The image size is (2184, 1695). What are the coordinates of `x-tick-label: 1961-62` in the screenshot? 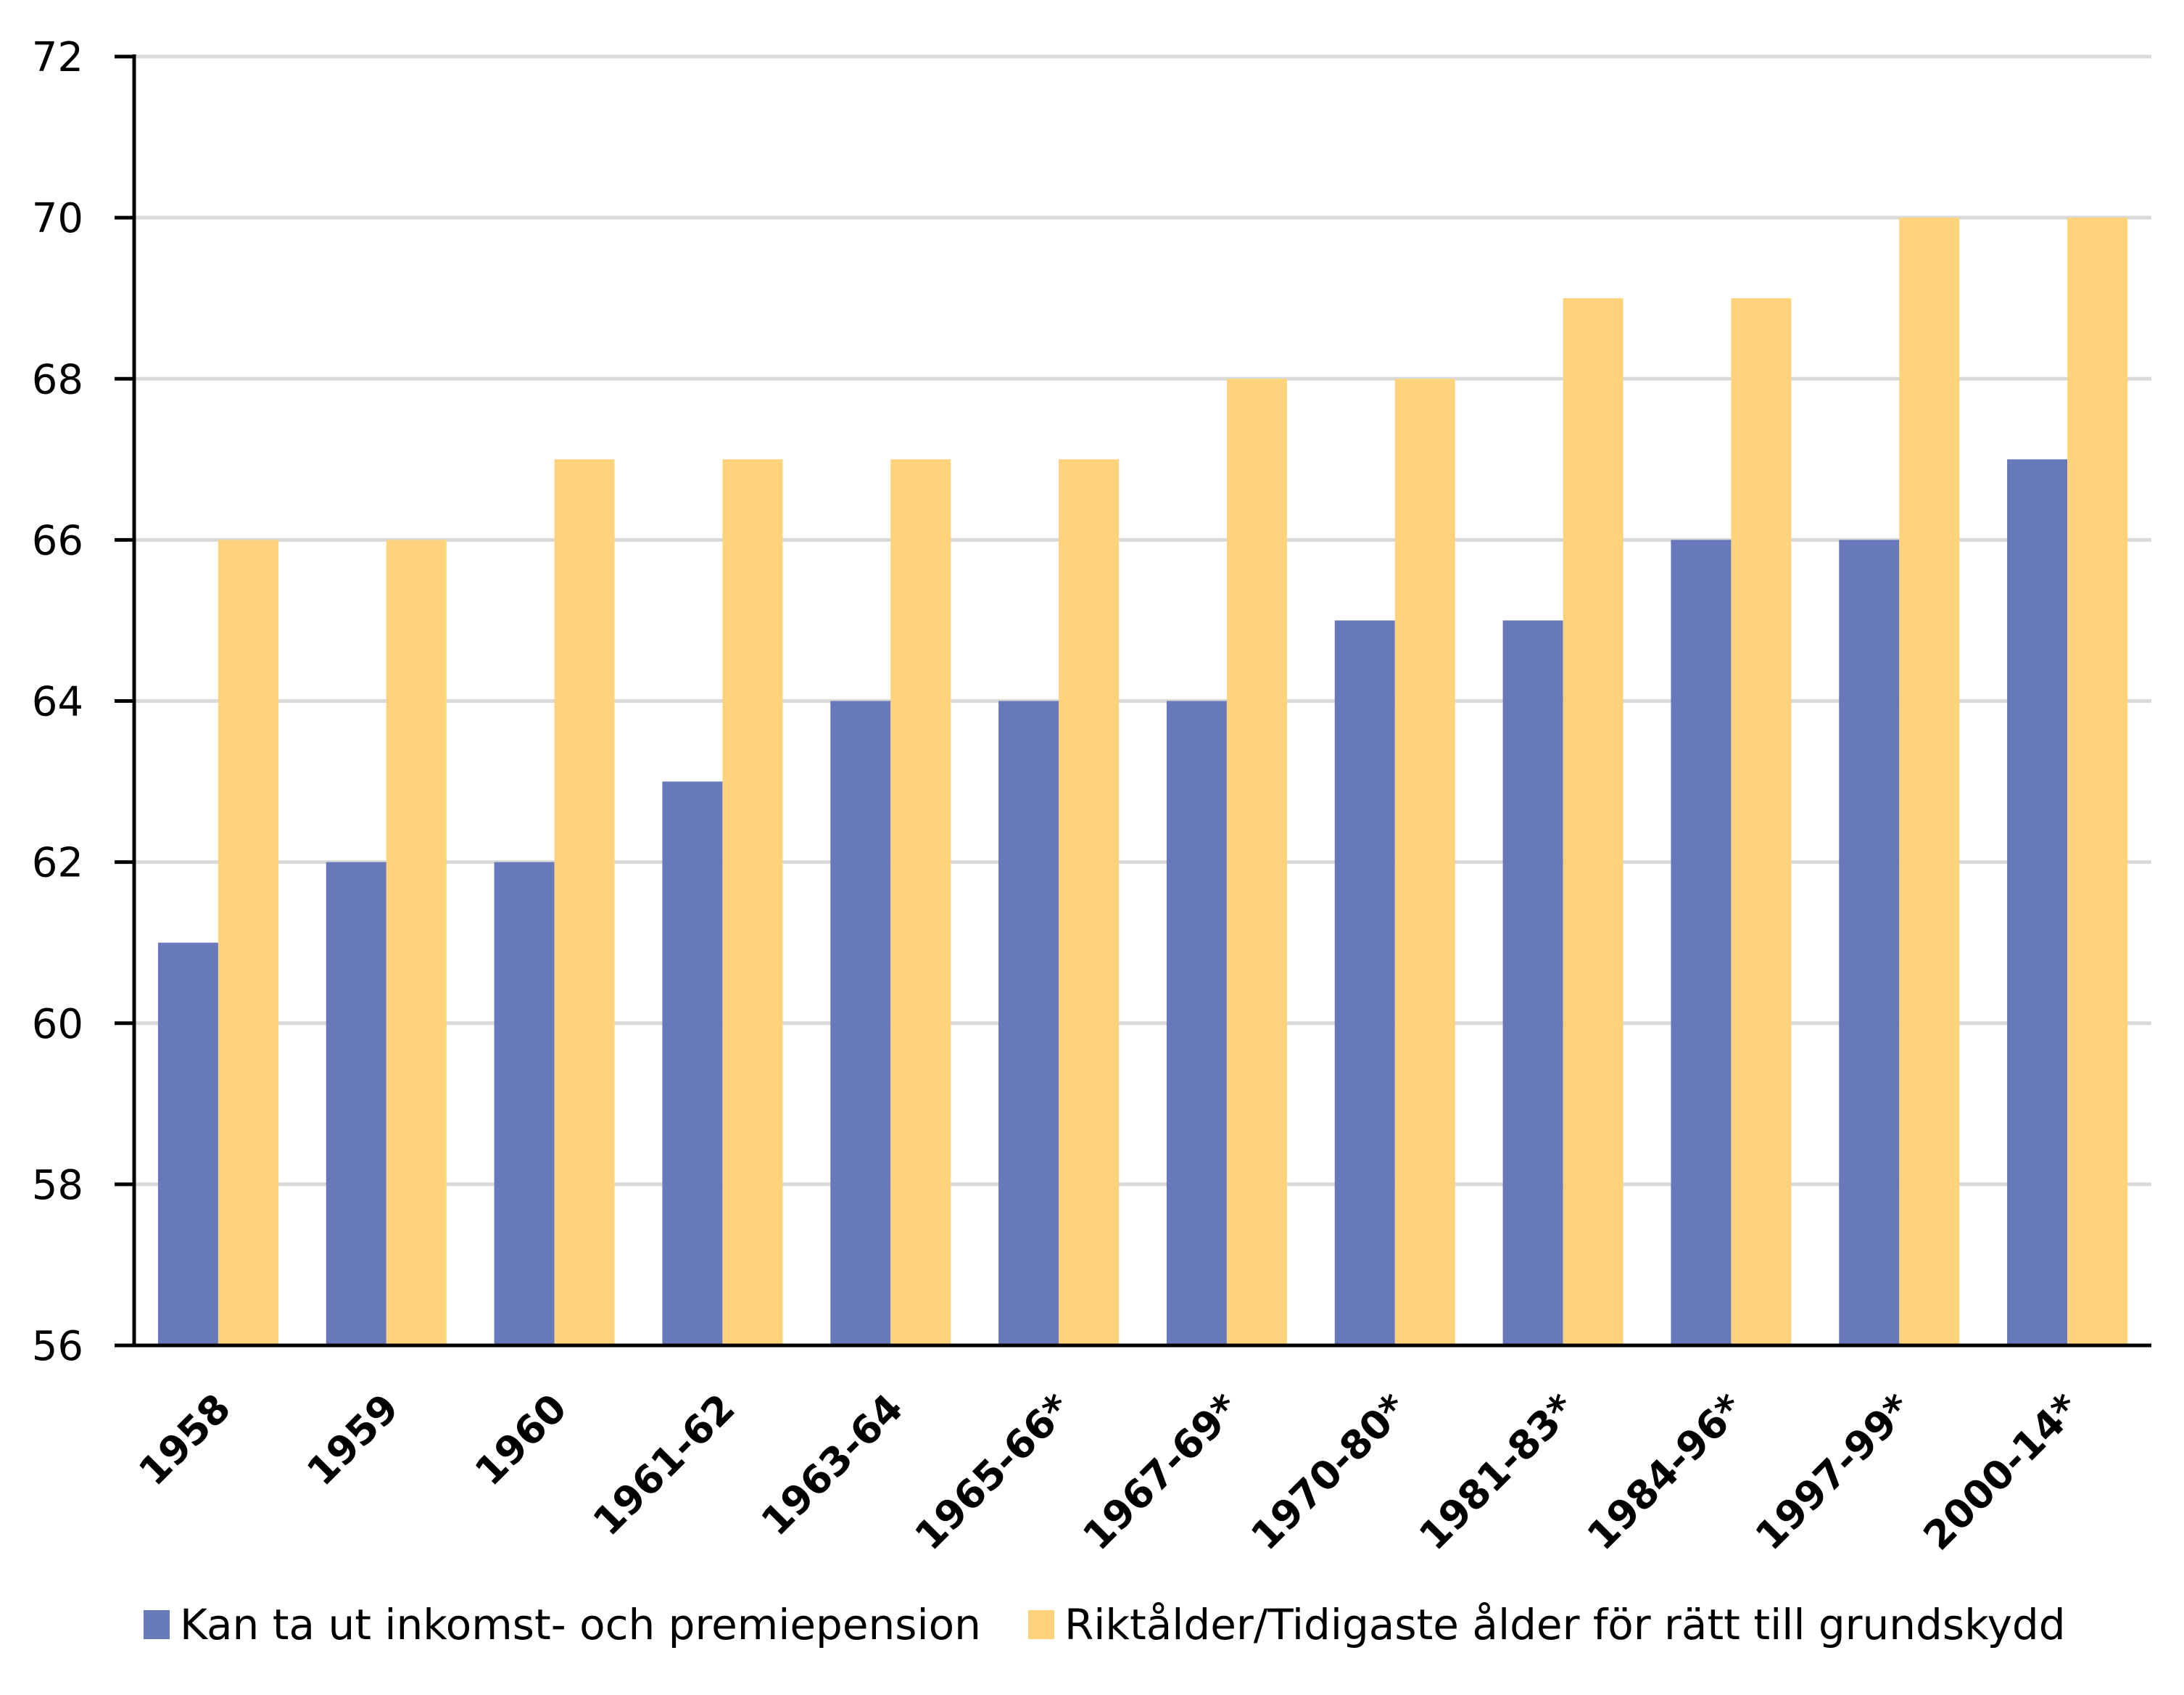 It's located at (664, 1465).